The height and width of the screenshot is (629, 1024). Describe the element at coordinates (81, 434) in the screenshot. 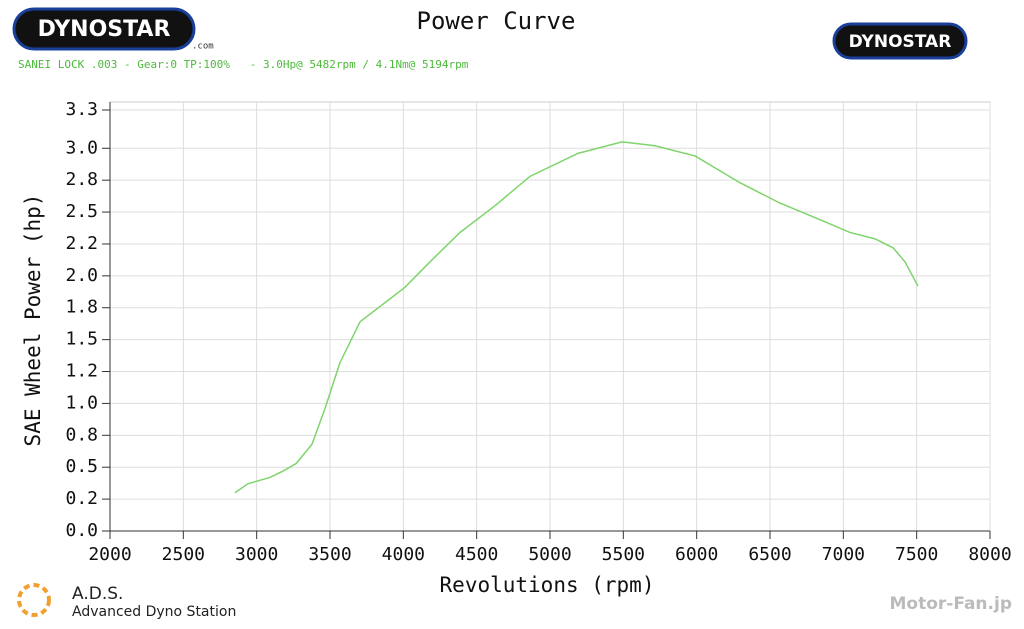

I see `y-tick-label: 0.8` at that location.